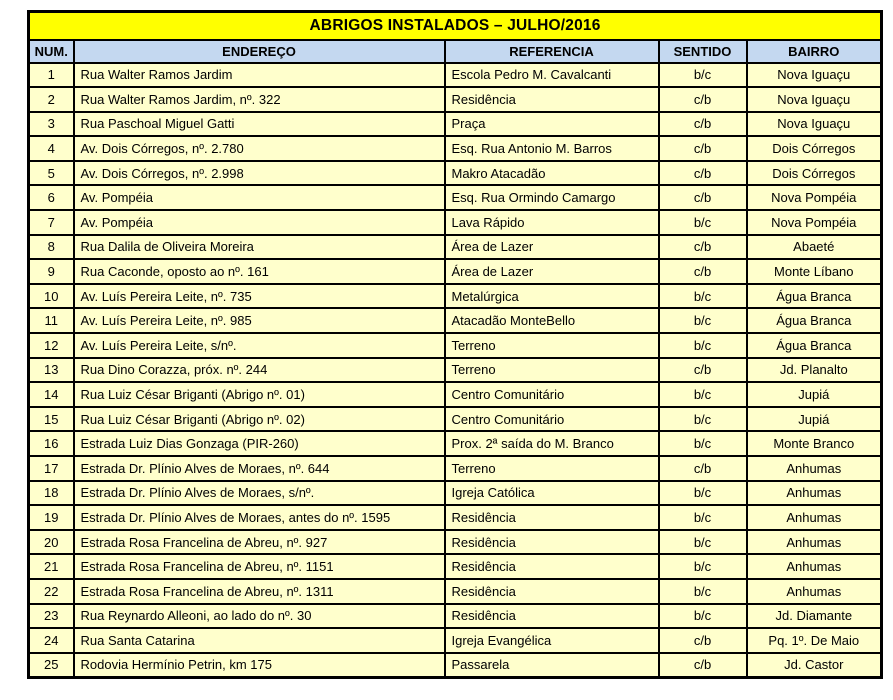 The image size is (893, 700). What do you see at coordinates (551, 665) in the screenshot?
I see `referencia-cell: Passarela` at bounding box center [551, 665].